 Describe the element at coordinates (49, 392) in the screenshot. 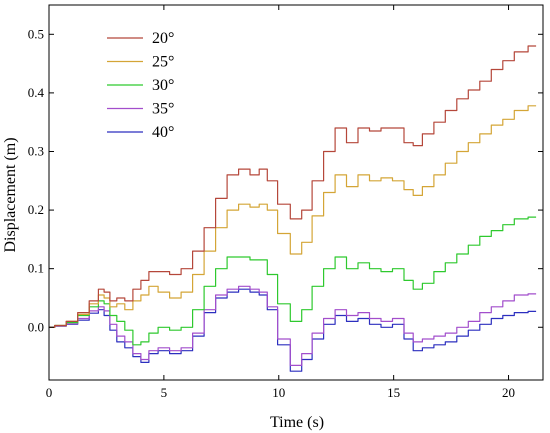

I see `x-tick-label: 0` at that location.